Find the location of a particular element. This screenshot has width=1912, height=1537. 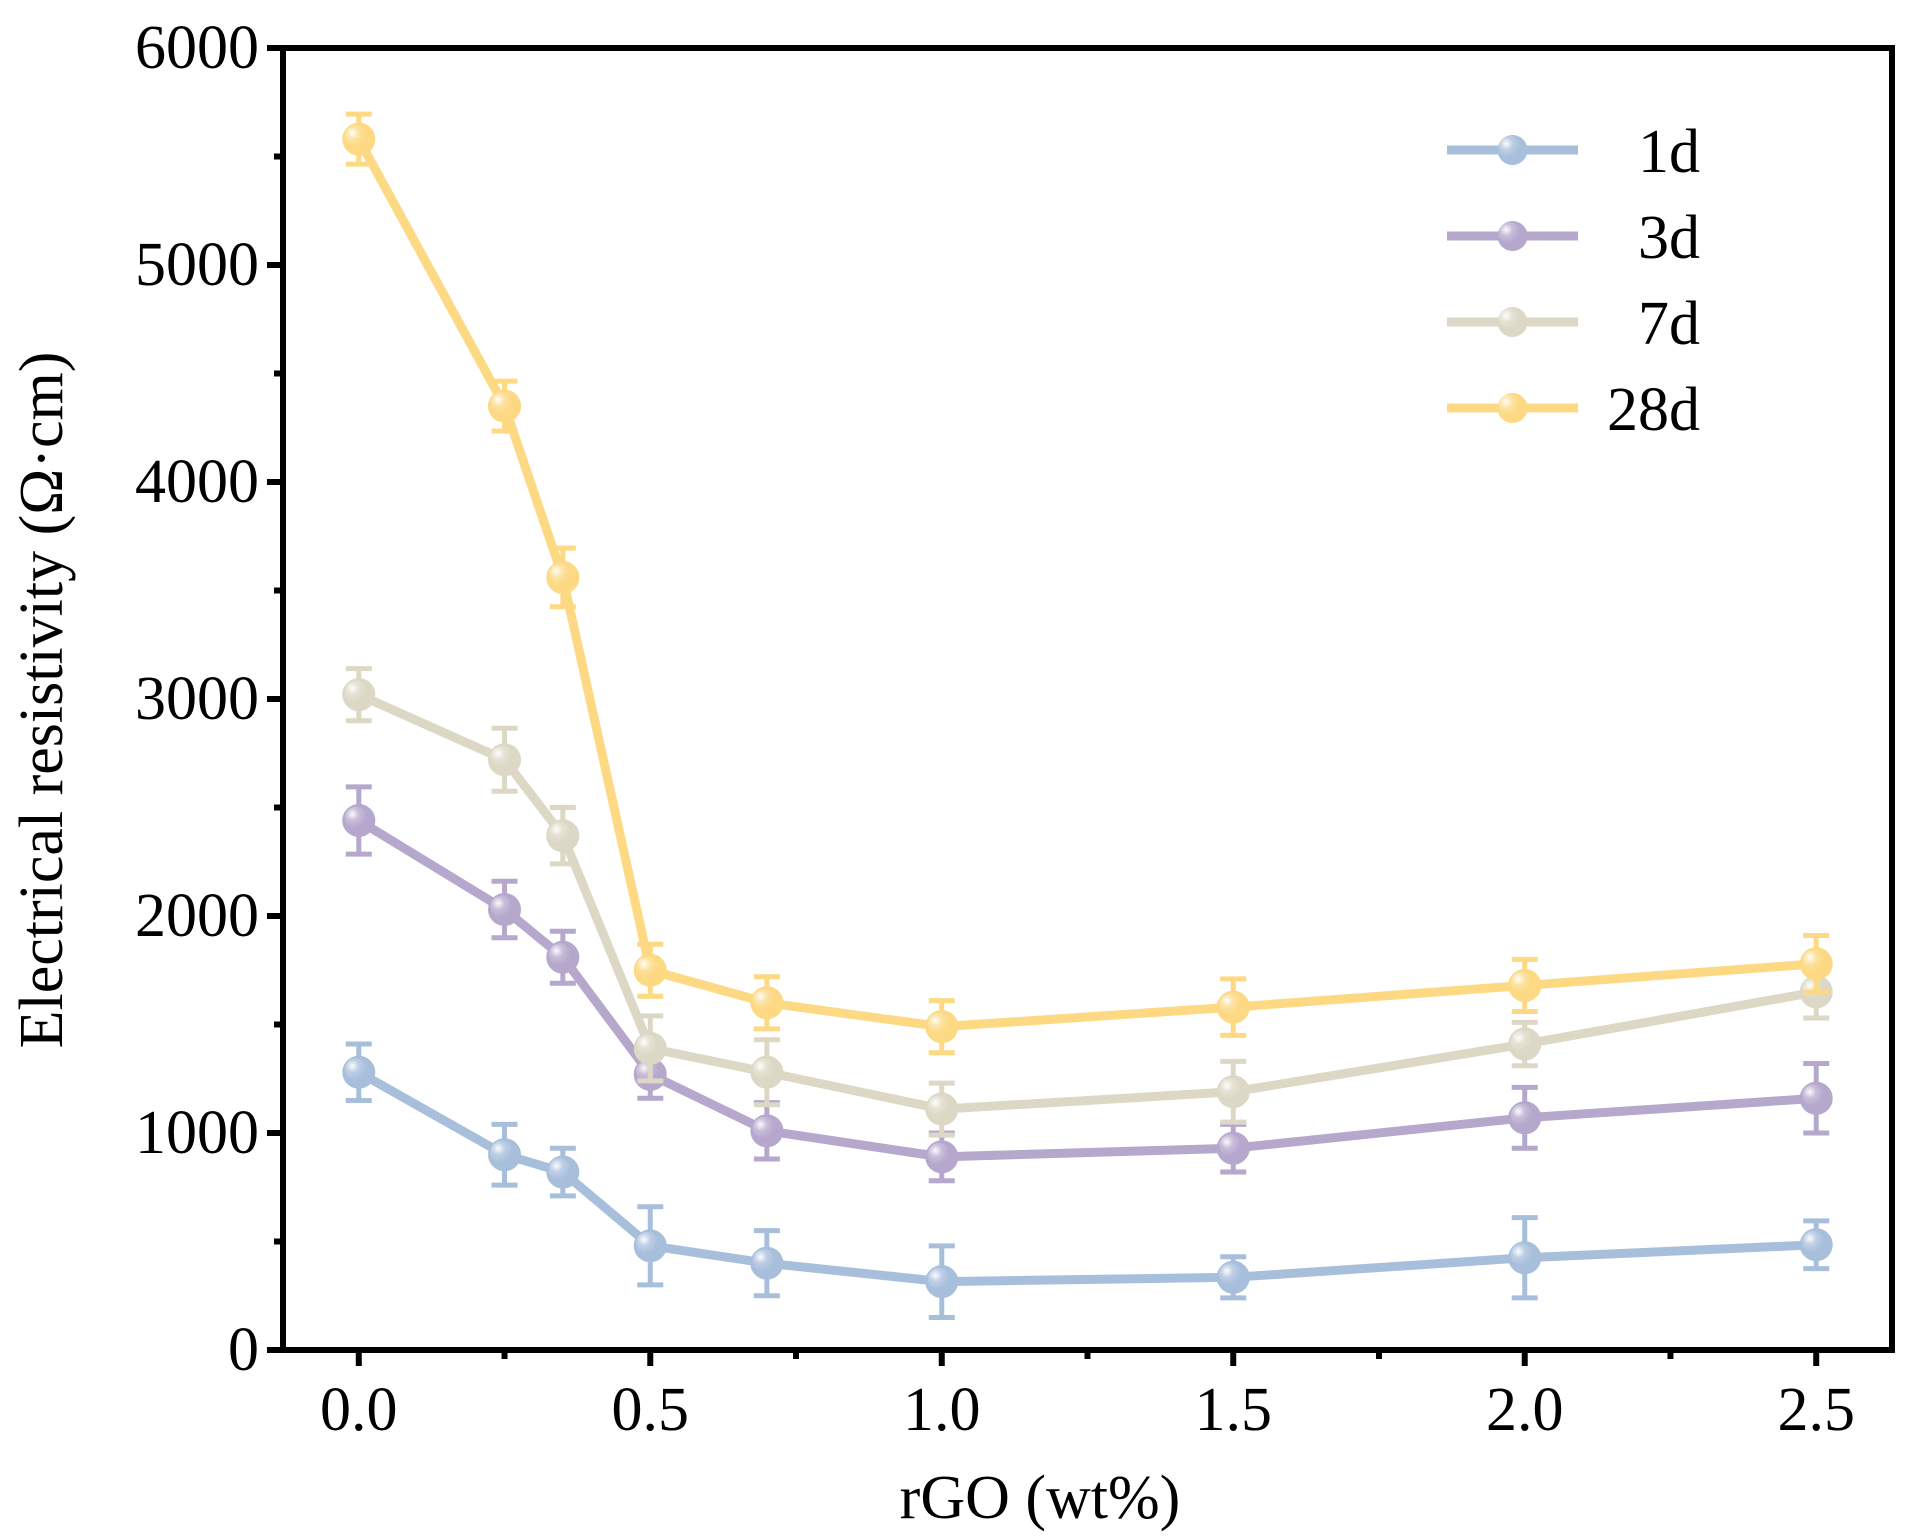

x-tick-label: 0.0 is located at coordinates (359, 1410).